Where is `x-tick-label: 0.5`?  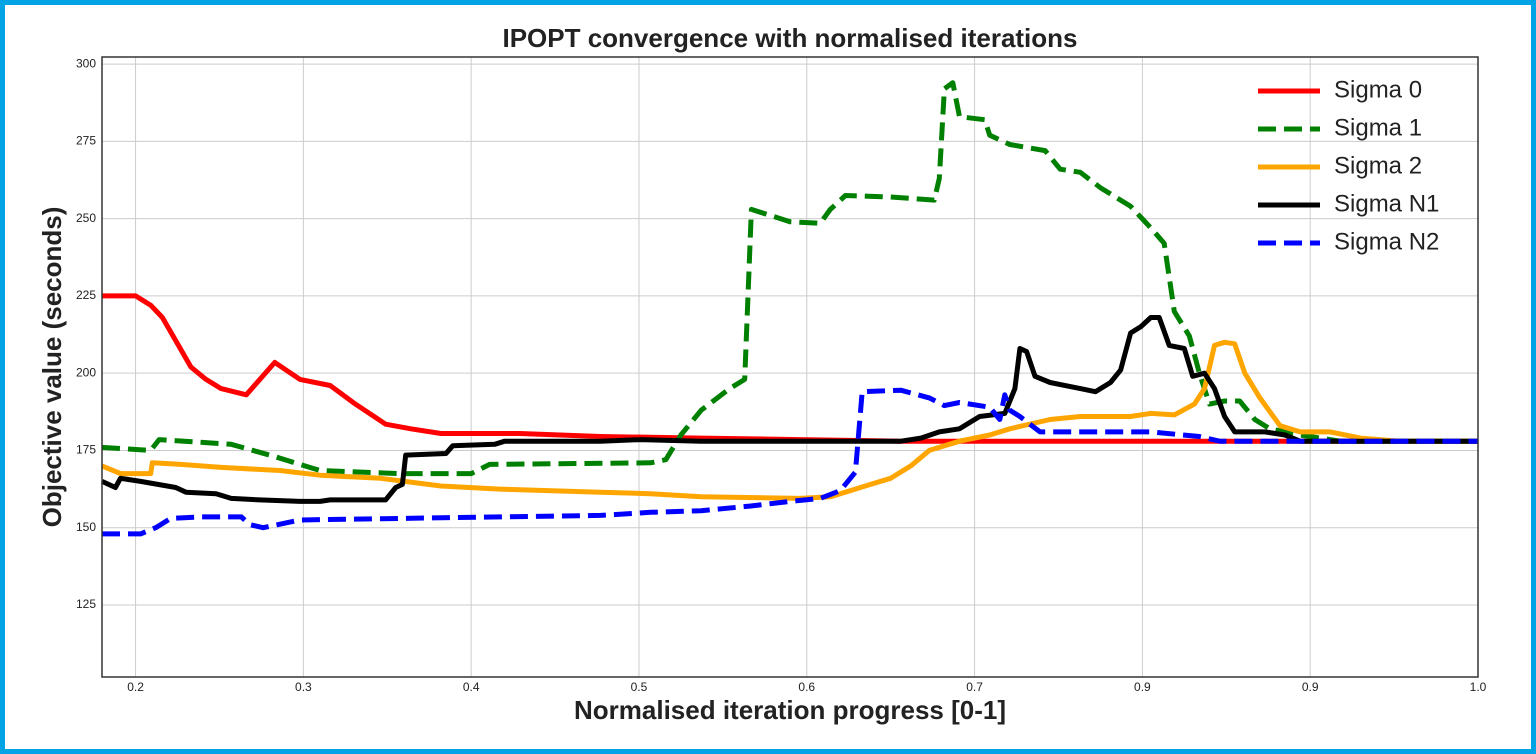 x-tick-label: 0.5 is located at coordinates (639, 687).